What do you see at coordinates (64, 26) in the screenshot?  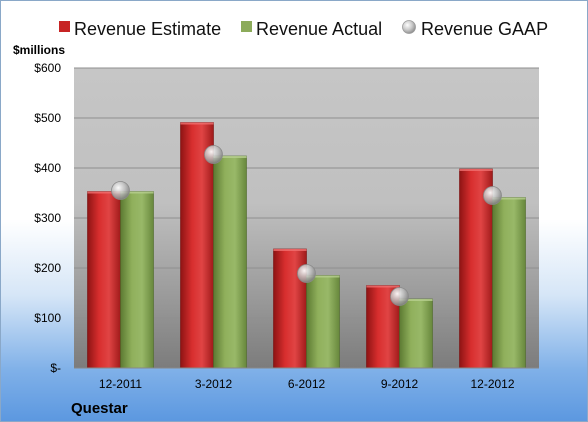 I see `legend-swatch-revenue-estimate` at bounding box center [64, 26].